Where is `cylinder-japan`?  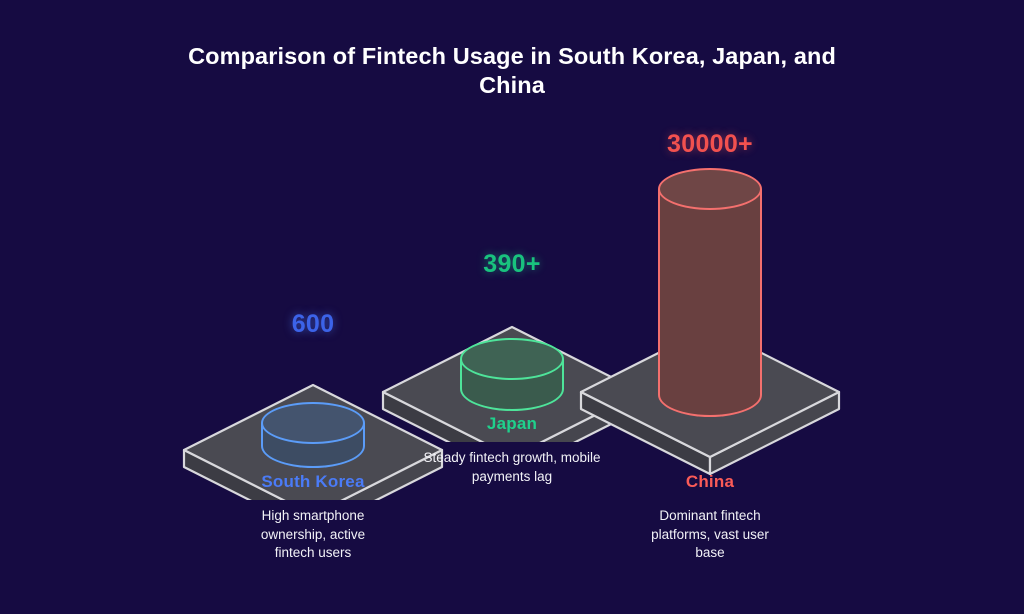 cylinder-japan is located at coordinates (512, 380).